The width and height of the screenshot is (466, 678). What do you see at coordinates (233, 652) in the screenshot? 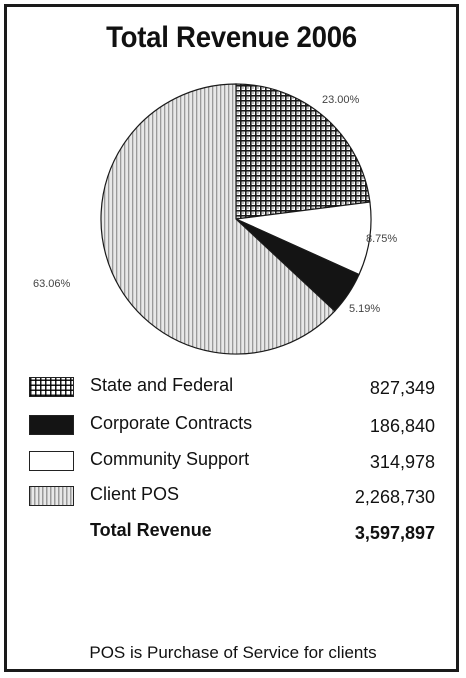
I see `footnote: POS is Purchase of Service for clients` at bounding box center [233, 652].